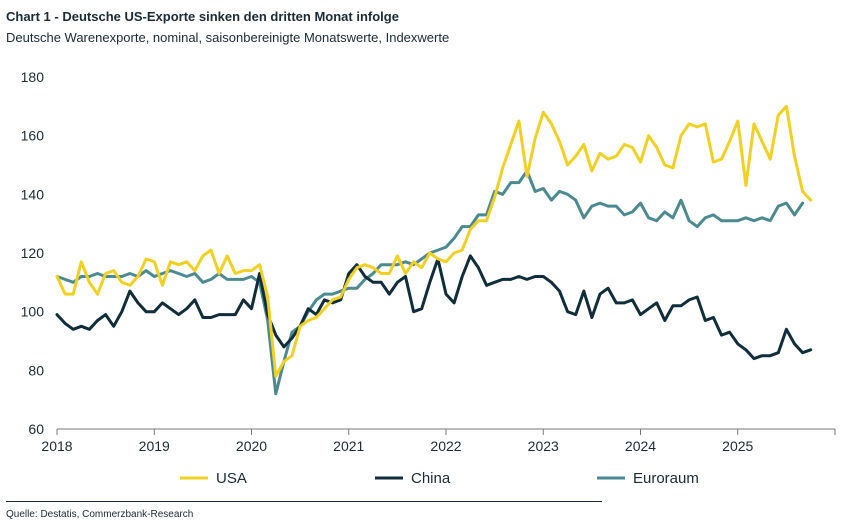 The width and height of the screenshot is (844, 525). I want to click on x-tick-label: 2018, so click(56, 446).